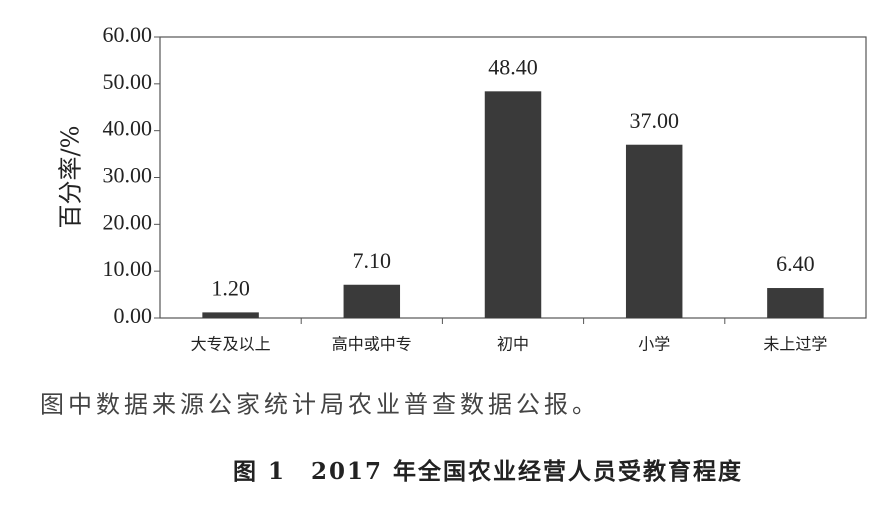  What do you see at coordinates (795, 344) in the screenshot?
I see `x-tick-label: 未上过学` at bounding box center [795, 344].